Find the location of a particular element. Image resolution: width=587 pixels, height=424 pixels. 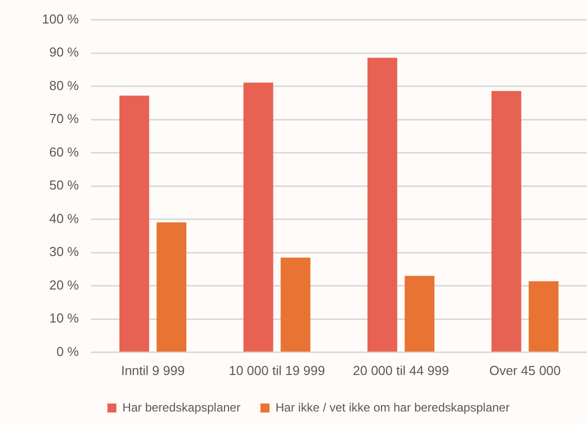

y-tick-label: 30 % is located at coordinates (64, 252).